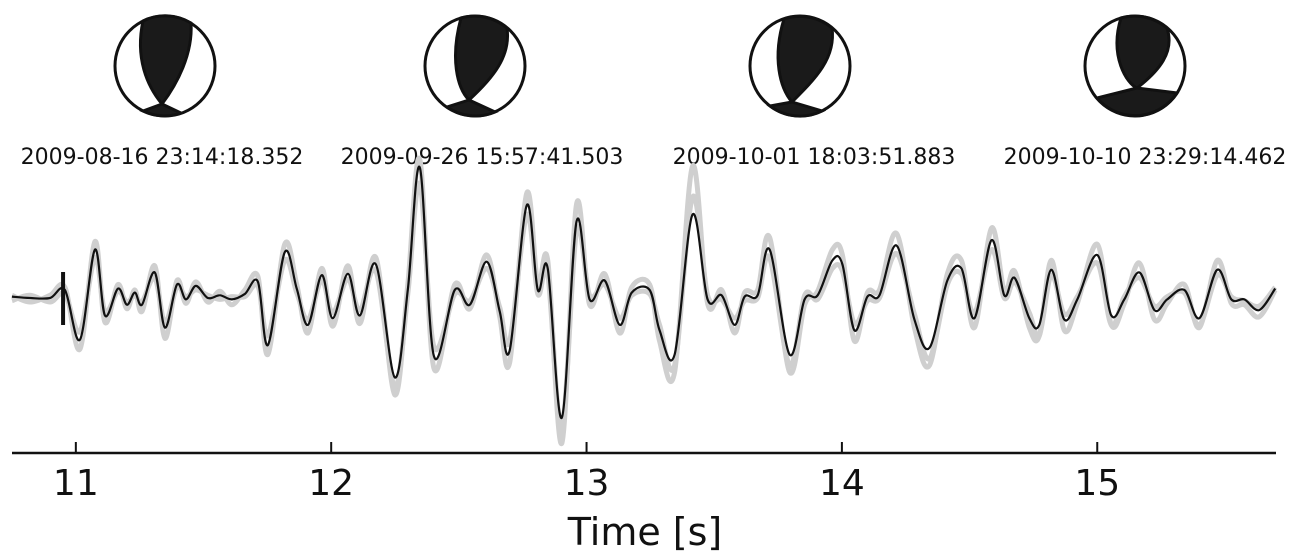 This screenshot has width=1302, height=554. I want to click on annotation: 2009-10-10 23:29:14.462, so click(1145, 157).